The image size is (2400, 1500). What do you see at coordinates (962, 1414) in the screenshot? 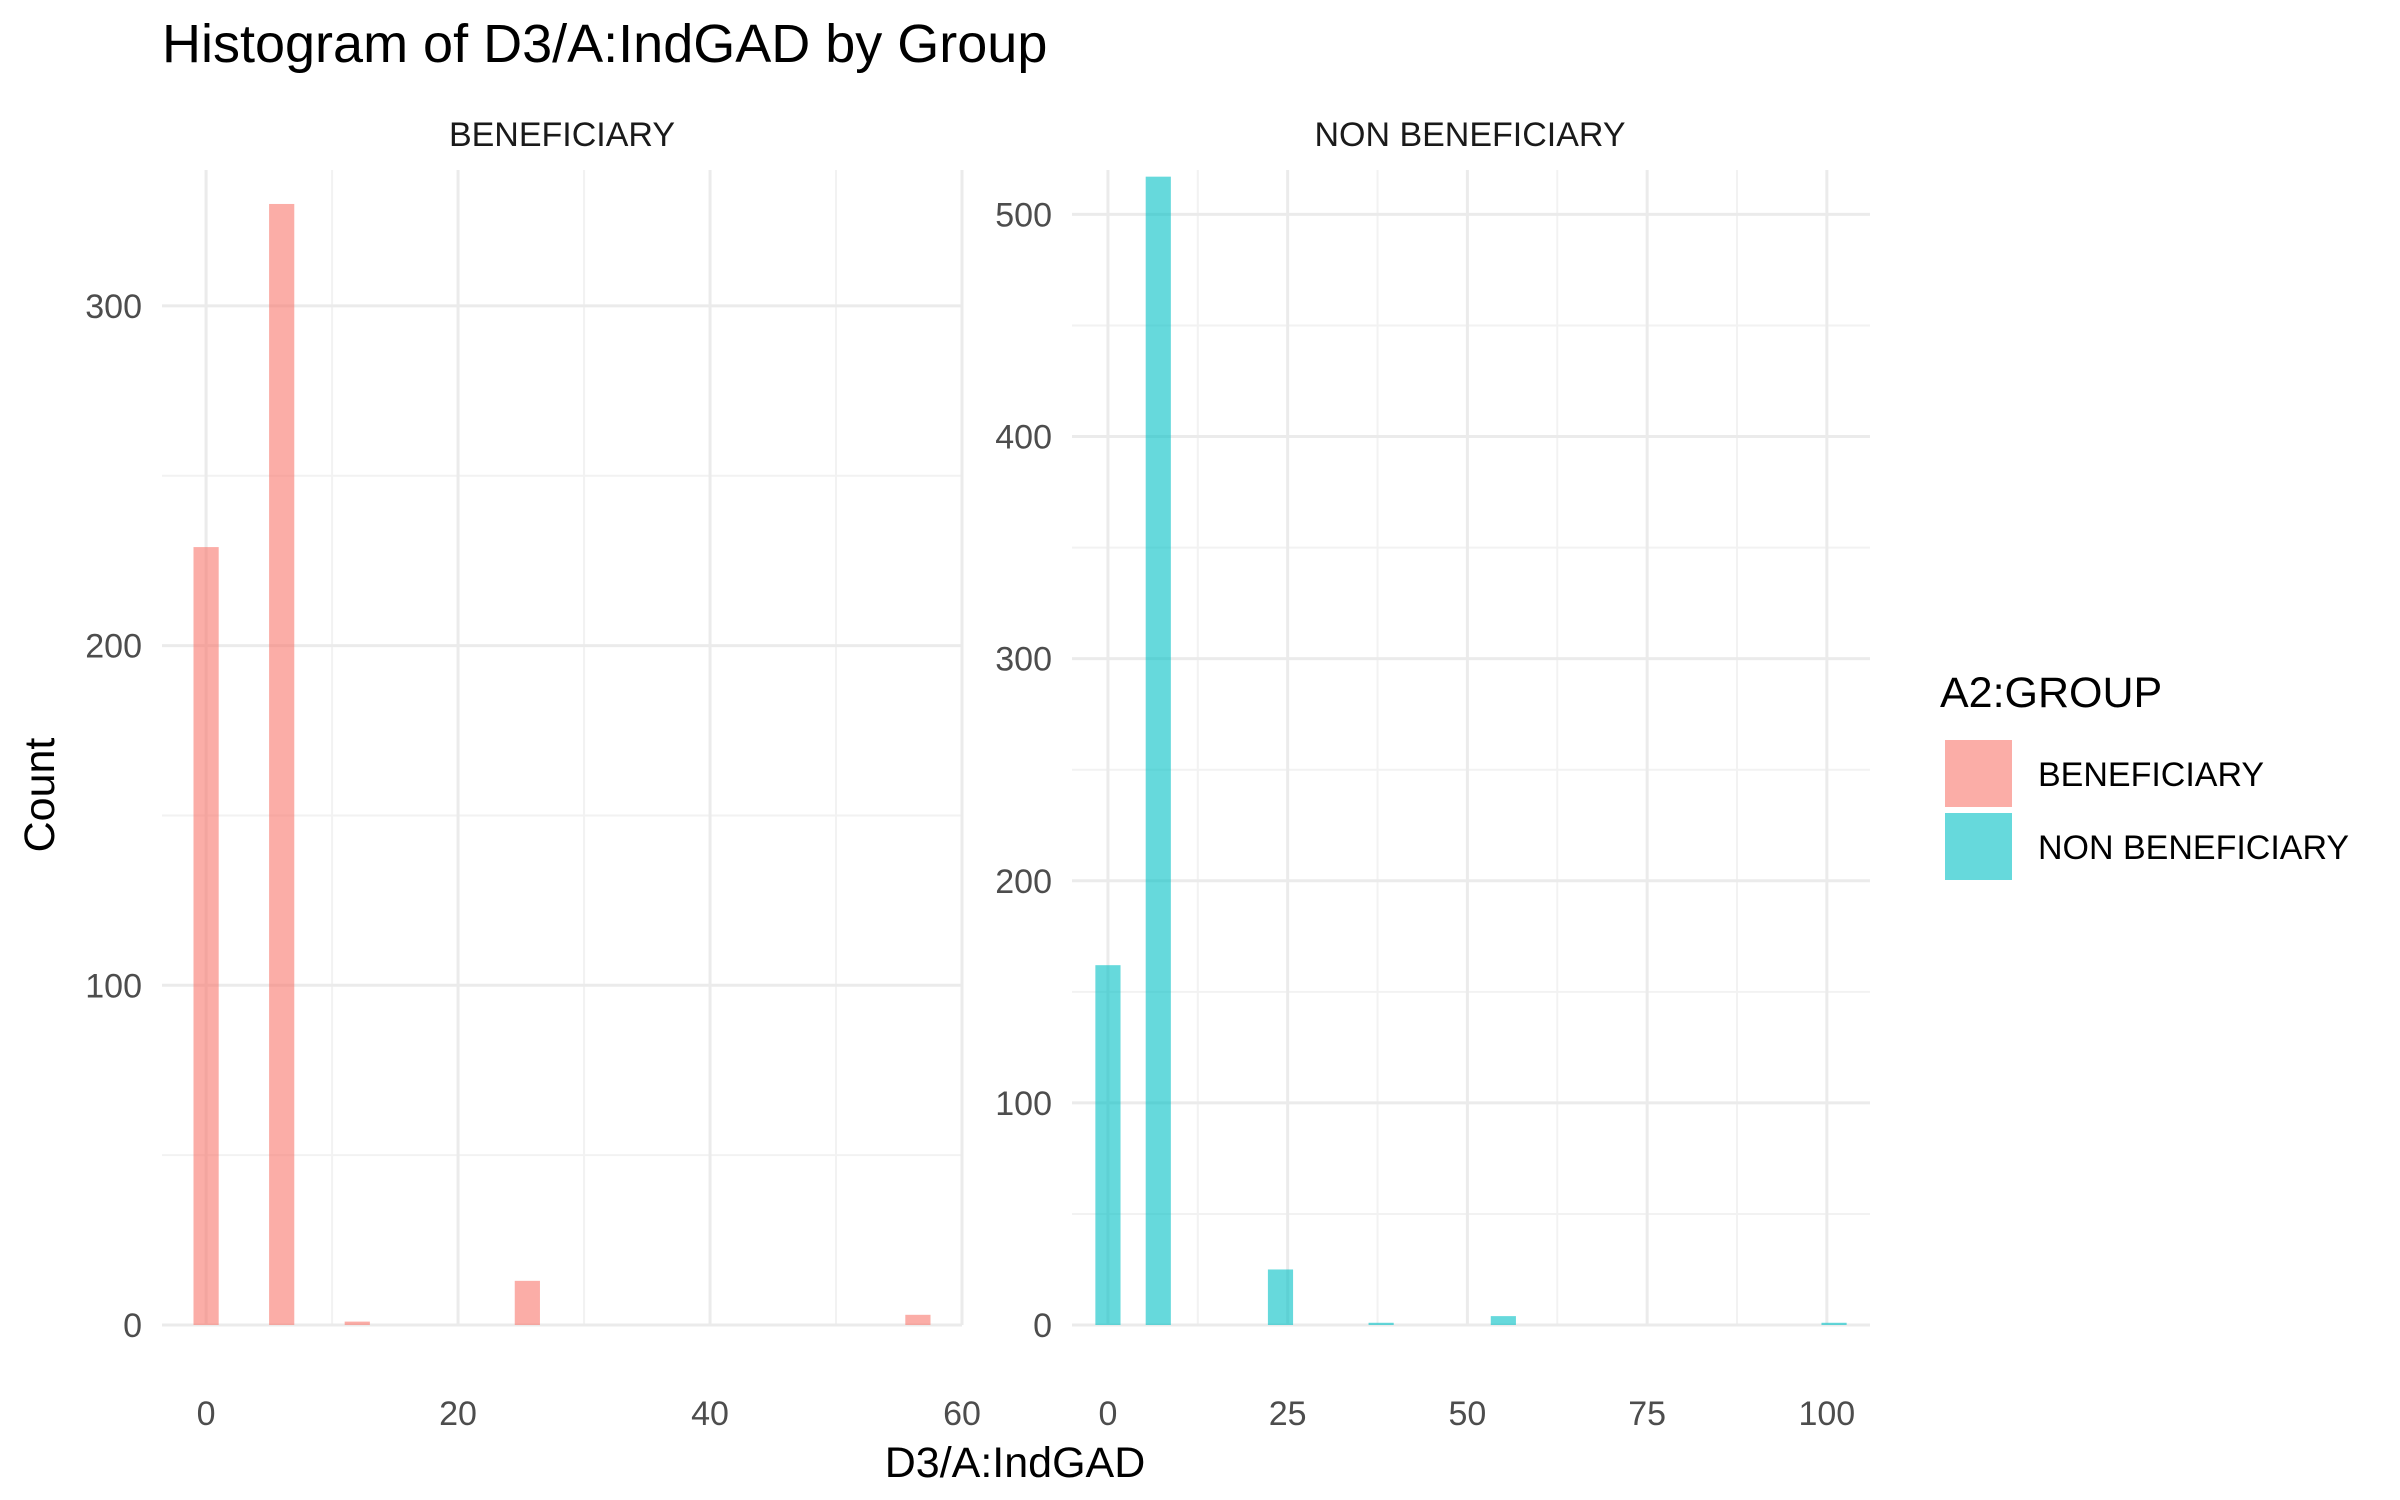
I see `x-tick-label-beneficiary: 60` at bounding box center [962, 1414].